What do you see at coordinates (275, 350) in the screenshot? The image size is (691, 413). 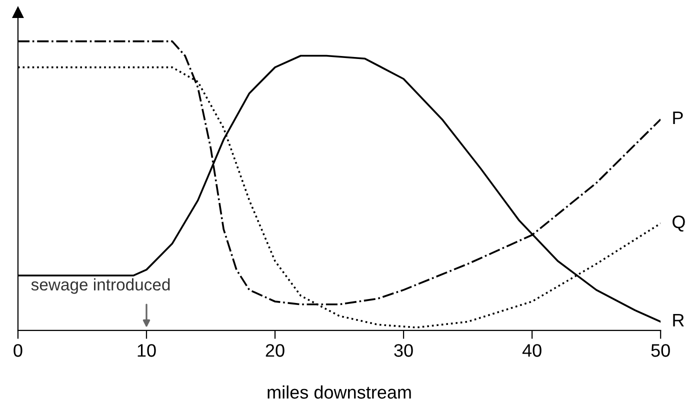 I see `x-tick-label: 20` at bounding box center [275, 350].